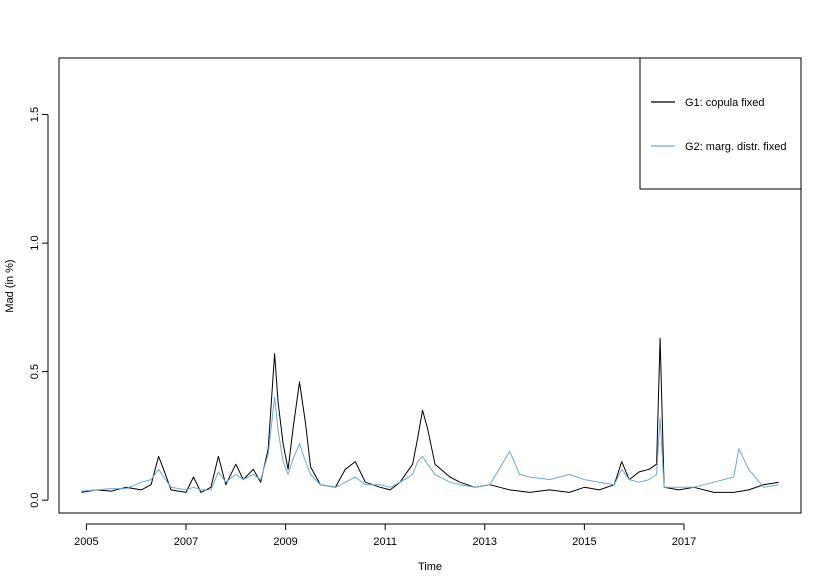 The height and width of the screenshot is (588, 830). Describe the element at coordinates (10, 285) in the screenshot. I see `y-axis-label: Mad (in %)` at that location.